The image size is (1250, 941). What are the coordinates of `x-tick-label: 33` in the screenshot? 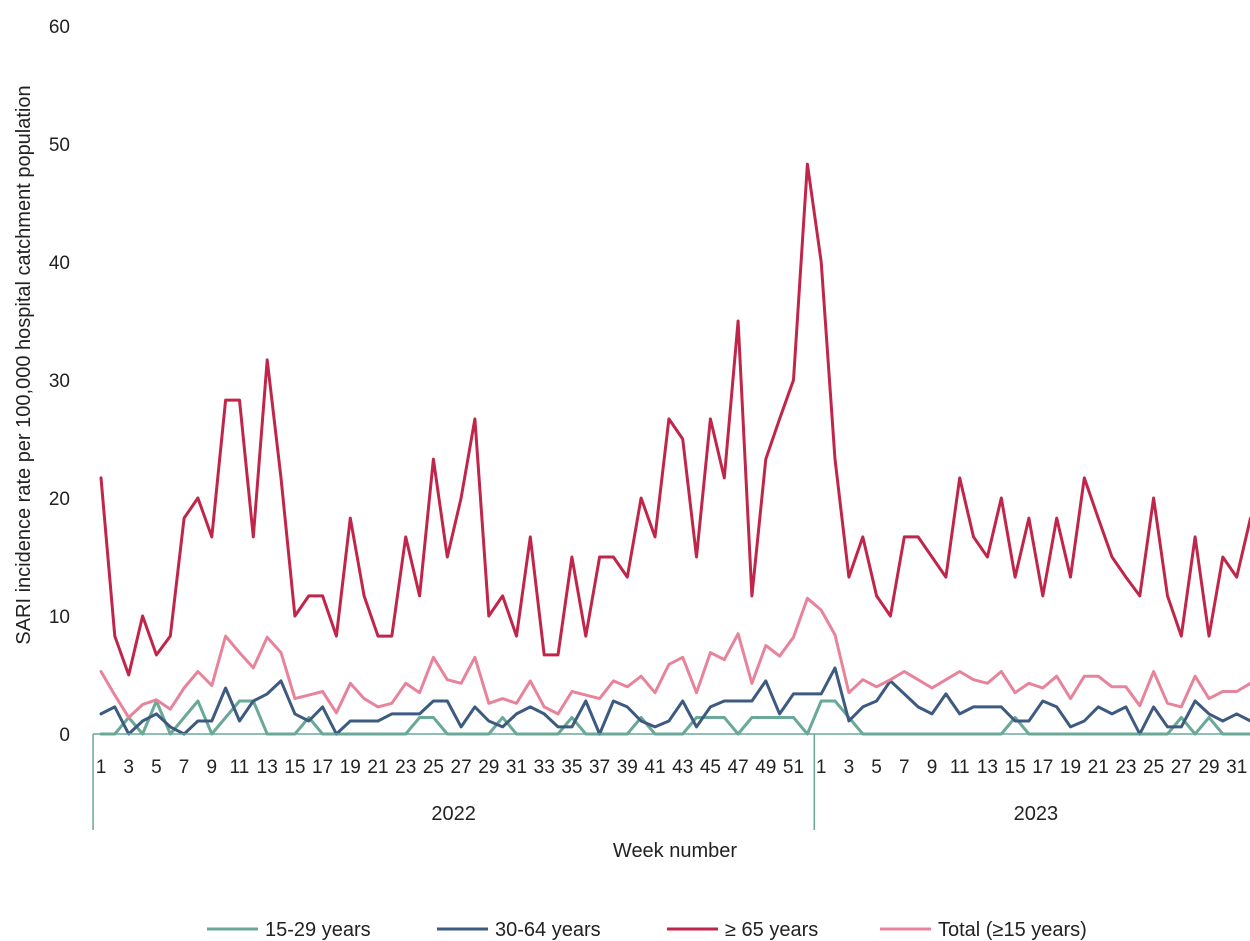 It's located at (544, 767).